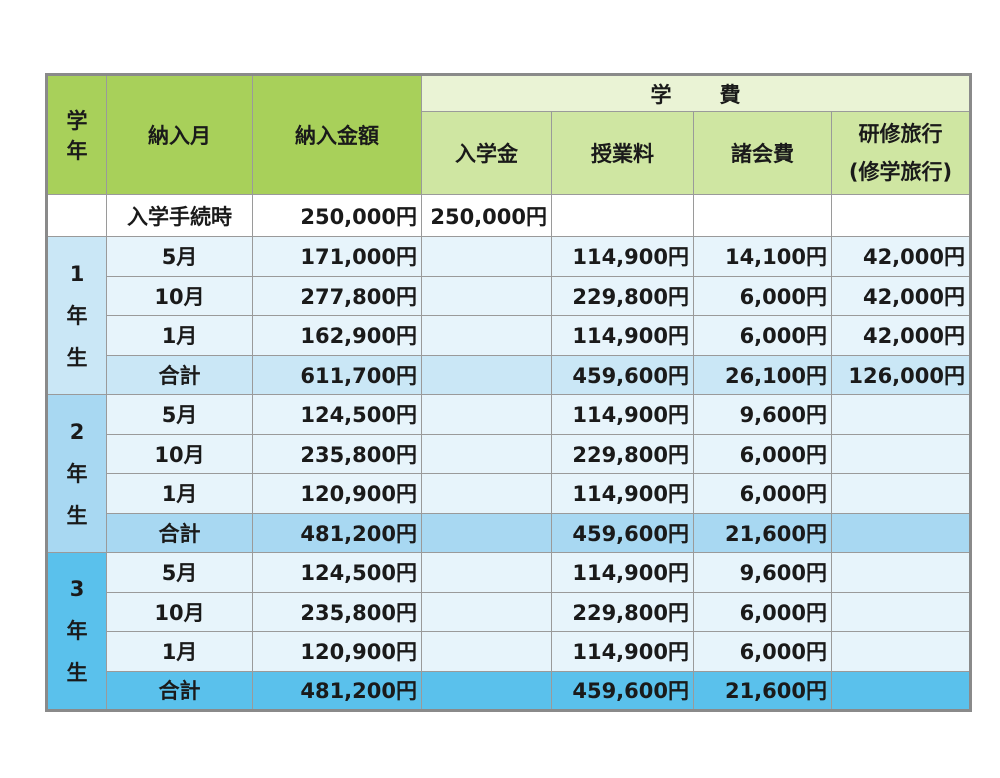 This screenshot has height=778, width=1000. Describe the element at coordinates (337, 256) in the screenshot. I see `amount-cell: 171,000円` at that location.